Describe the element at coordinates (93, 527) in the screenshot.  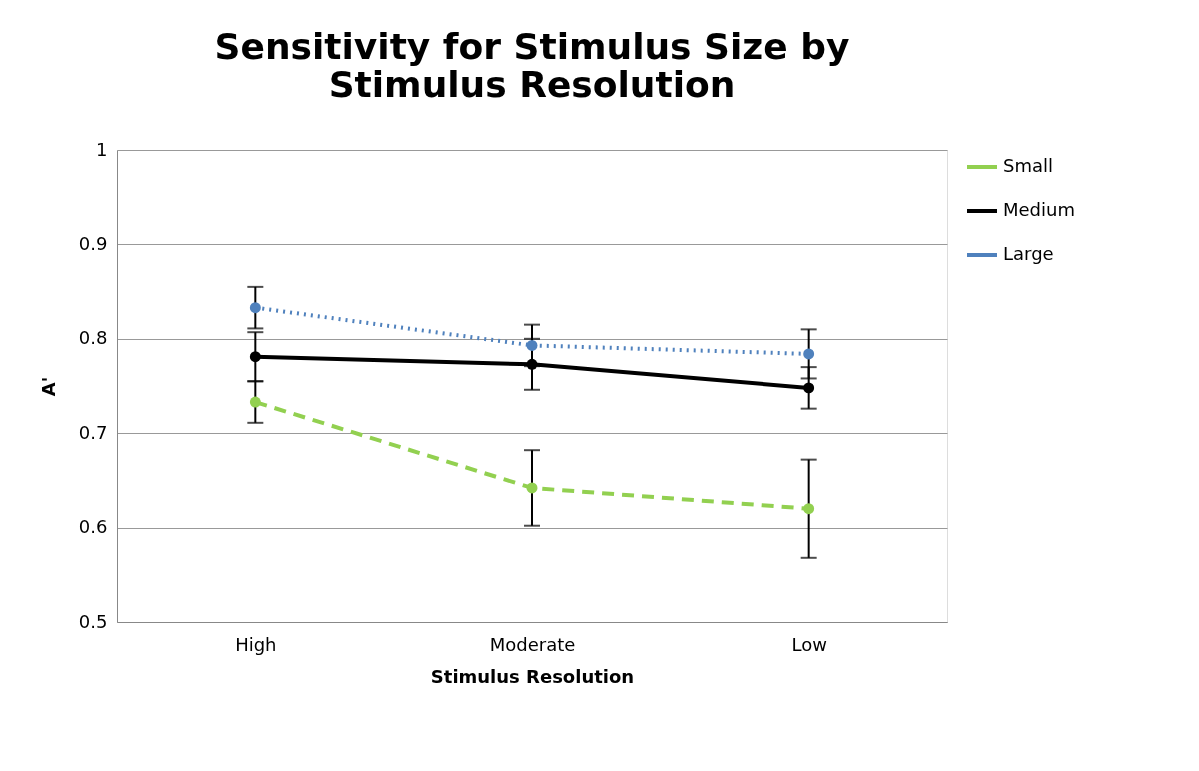
I see `y-tick-label: 0.6` at that location.